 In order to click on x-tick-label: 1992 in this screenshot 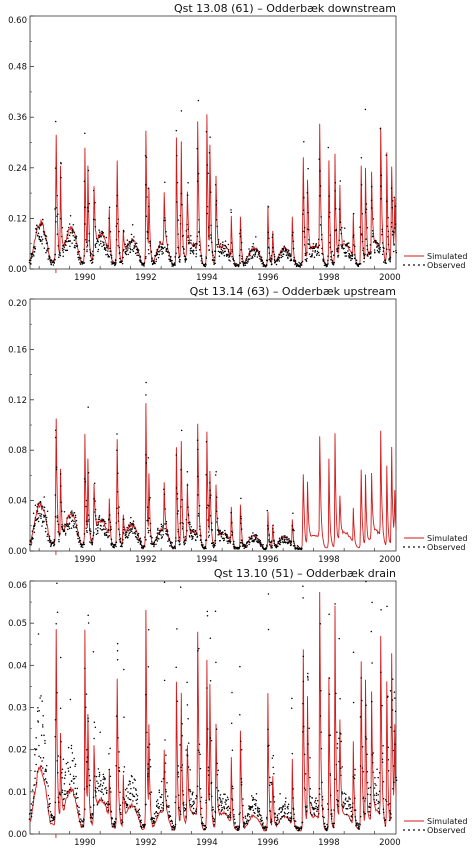, I will do `click(146, 278)`.